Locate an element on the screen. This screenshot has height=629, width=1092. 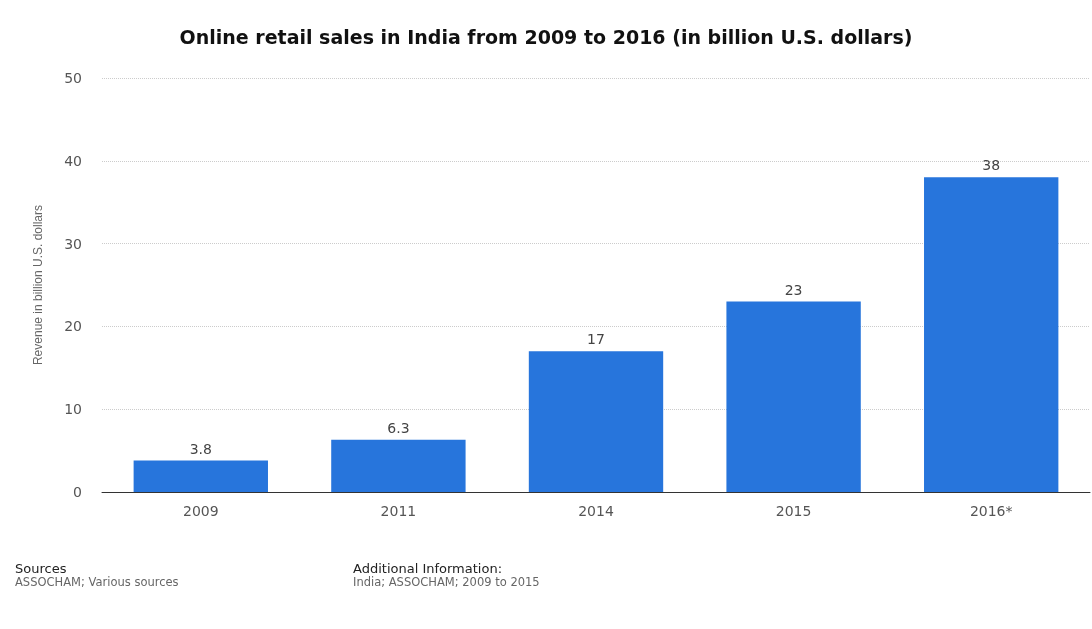
text: Additional Information: is located at coordinates (428, 568).